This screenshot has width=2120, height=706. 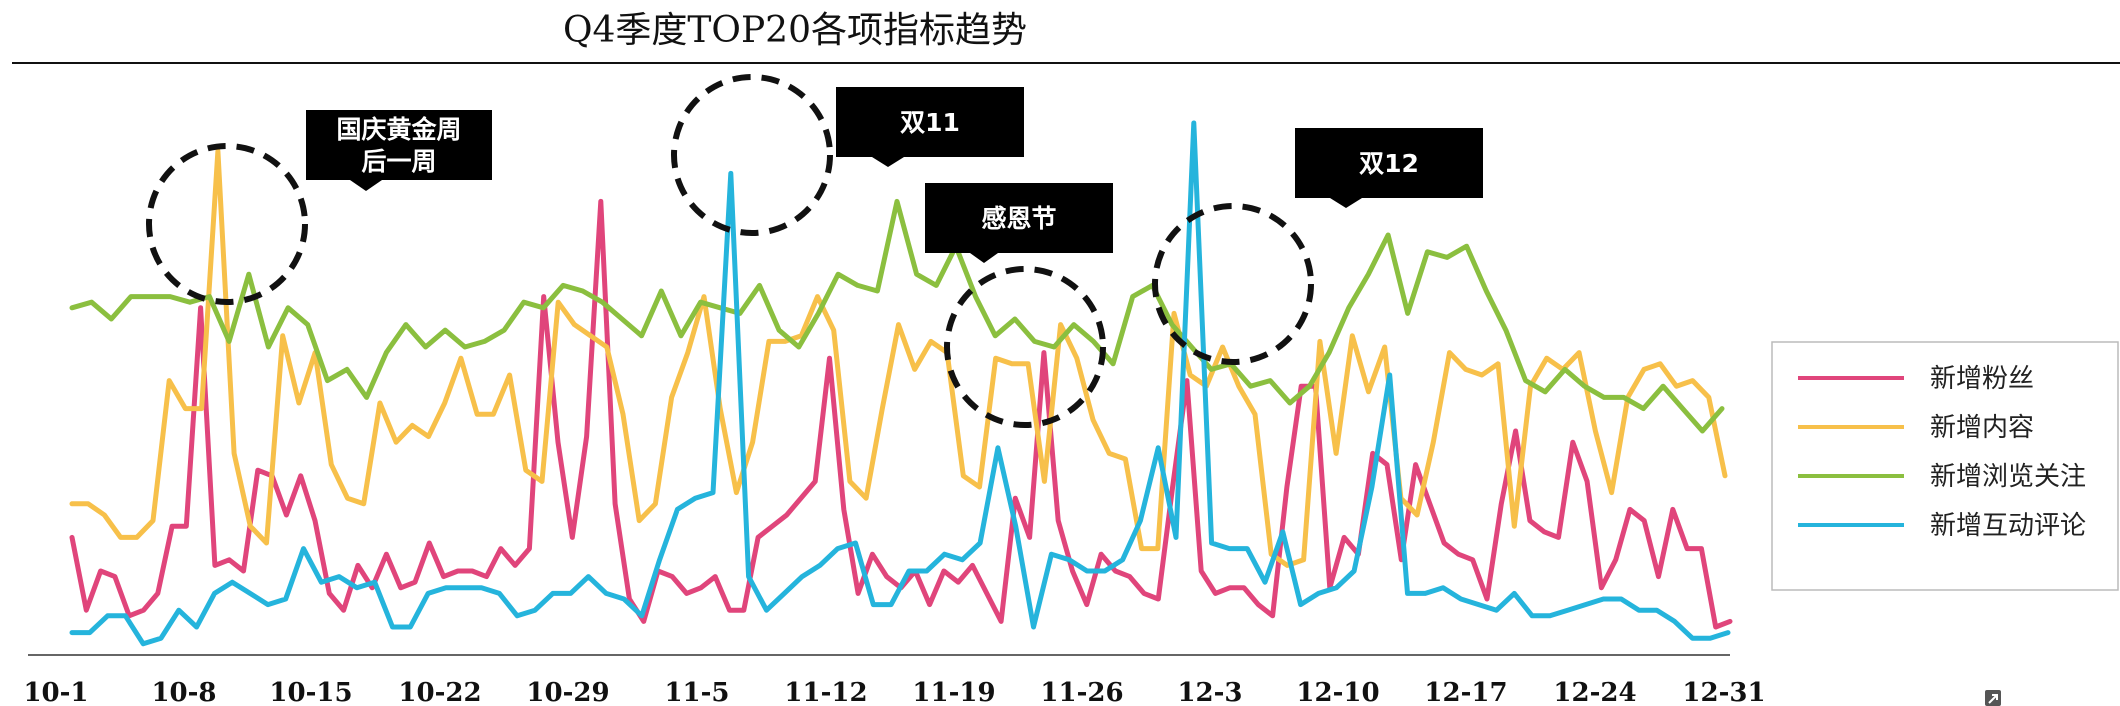 I want to click on legend-label: 新增浏览关注, so click(x=2008, y=477).